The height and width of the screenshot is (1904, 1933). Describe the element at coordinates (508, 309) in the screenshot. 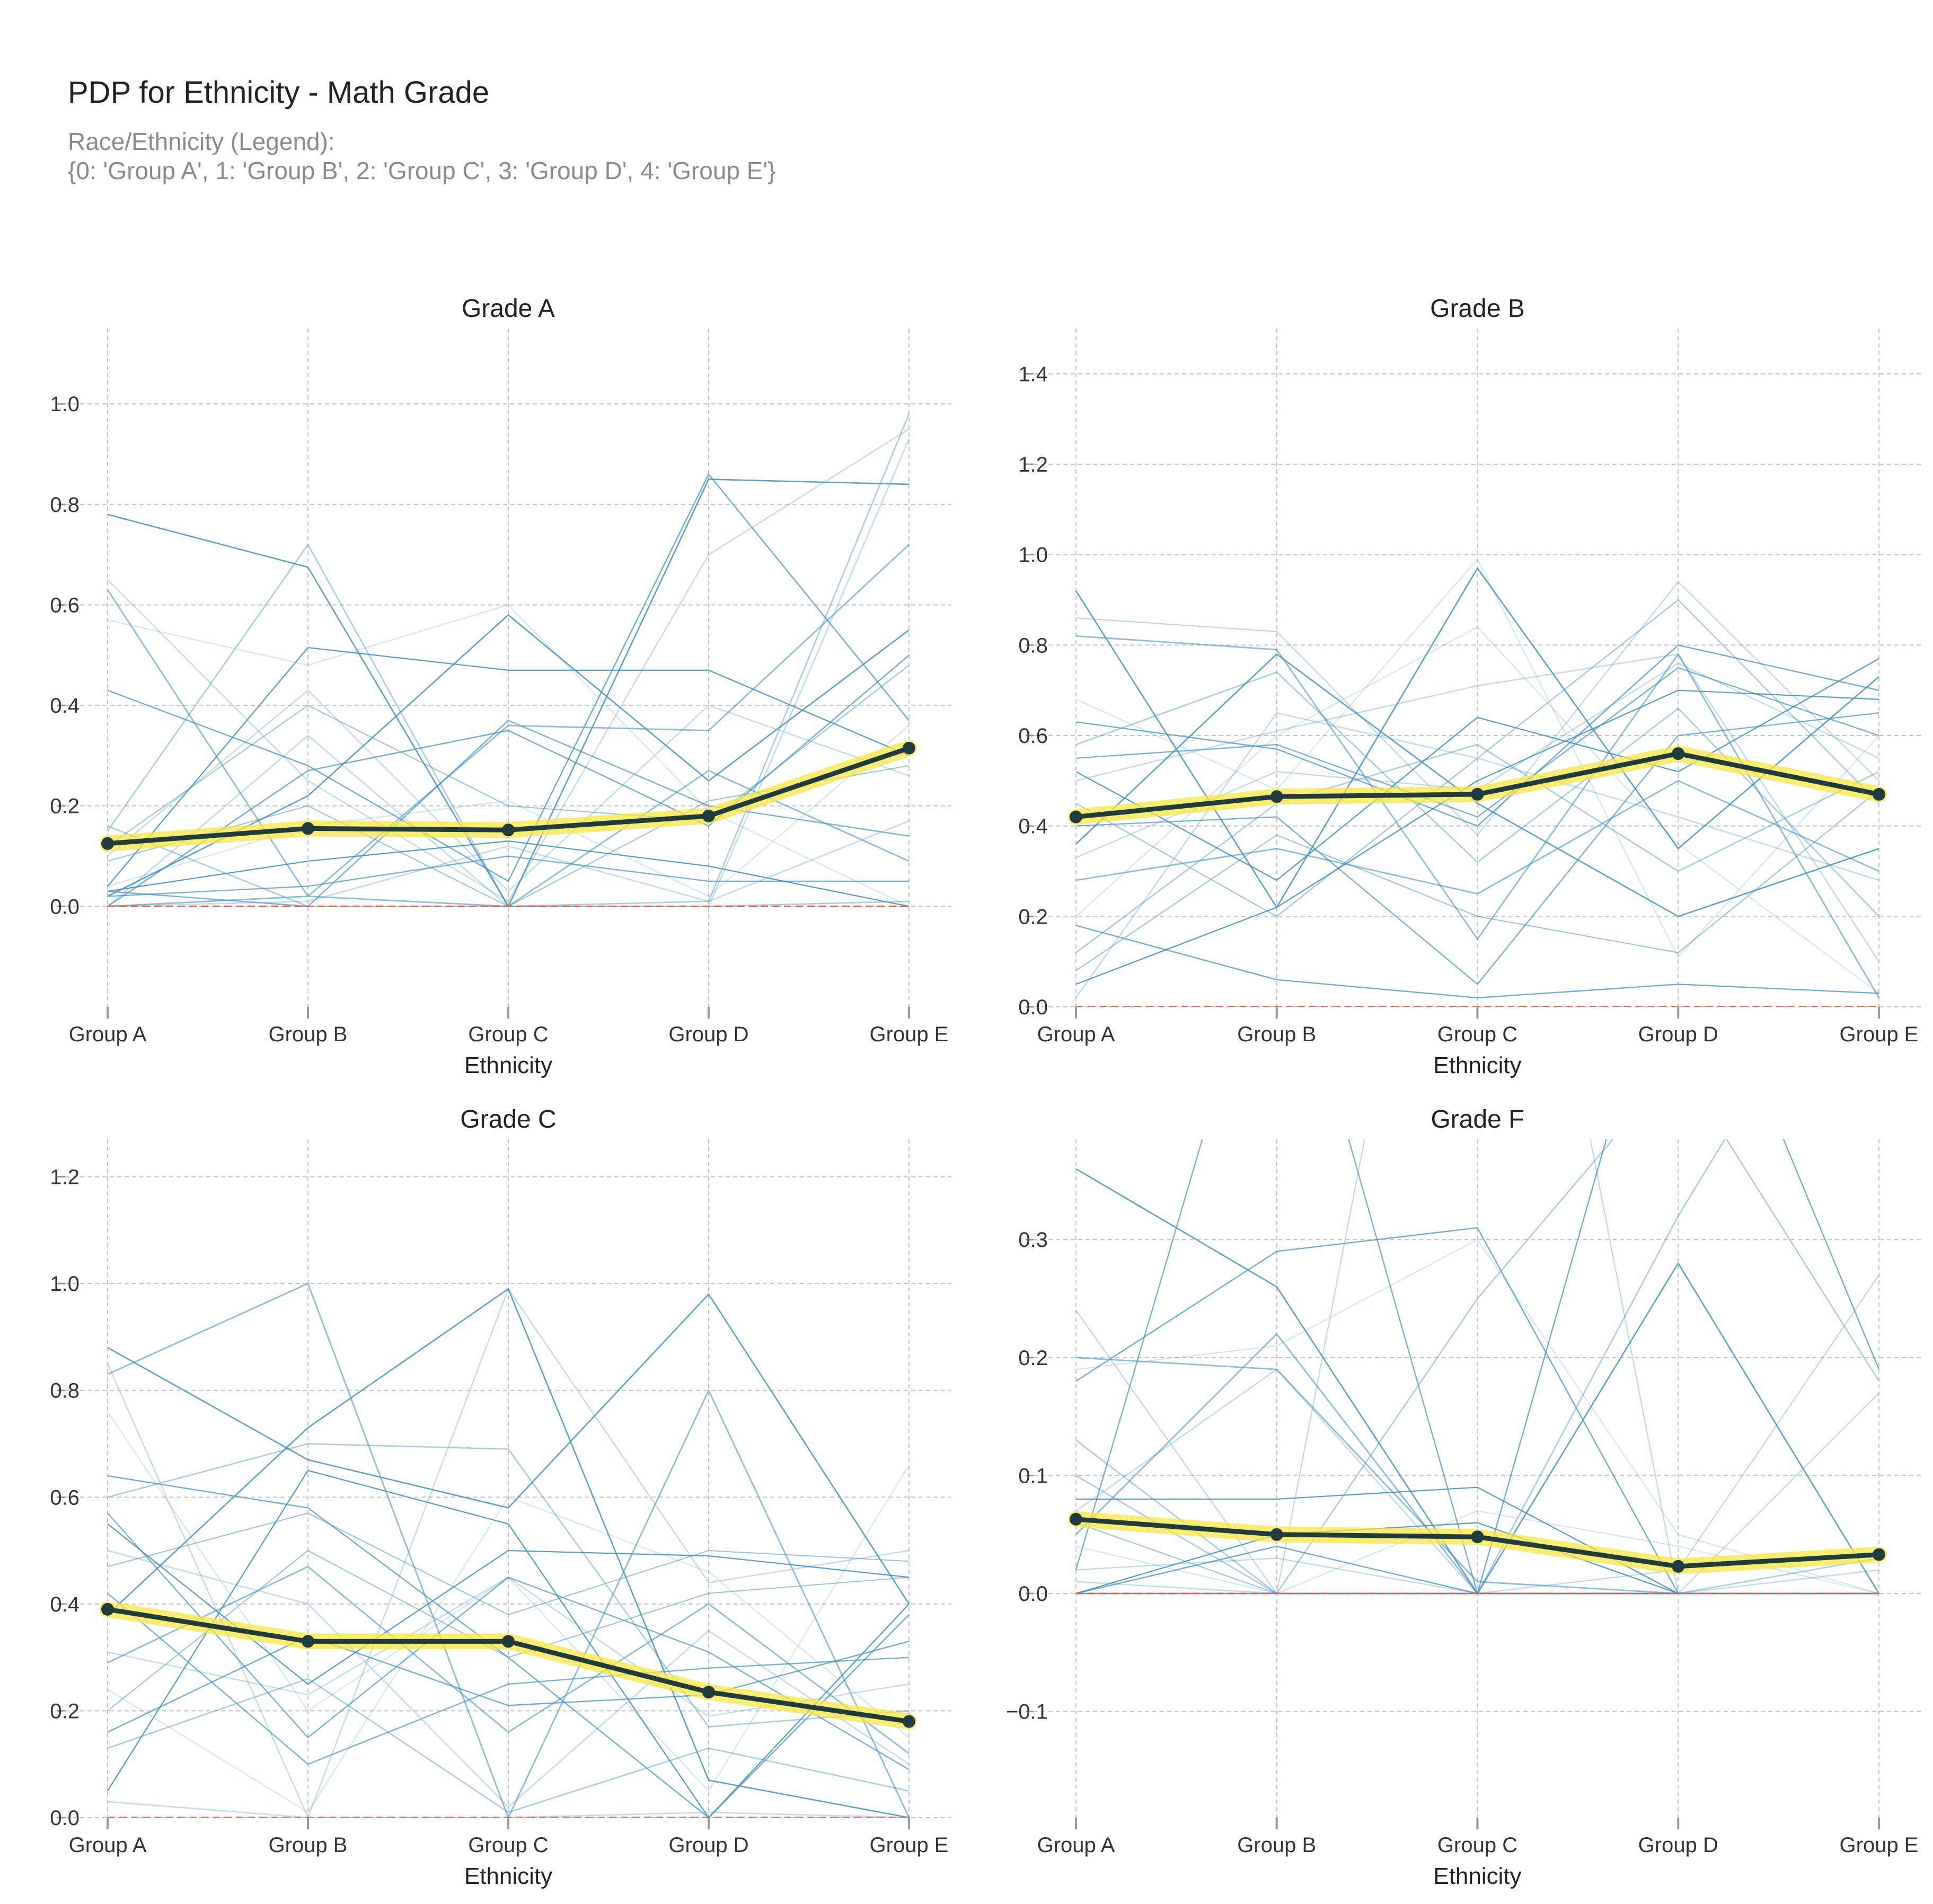

I see `panel-title: Grade A` at that location.